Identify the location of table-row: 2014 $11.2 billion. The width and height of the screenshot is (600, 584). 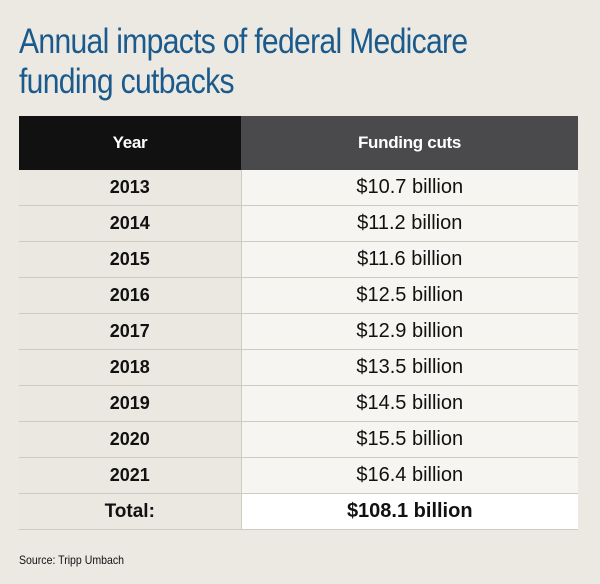
(298, 223).